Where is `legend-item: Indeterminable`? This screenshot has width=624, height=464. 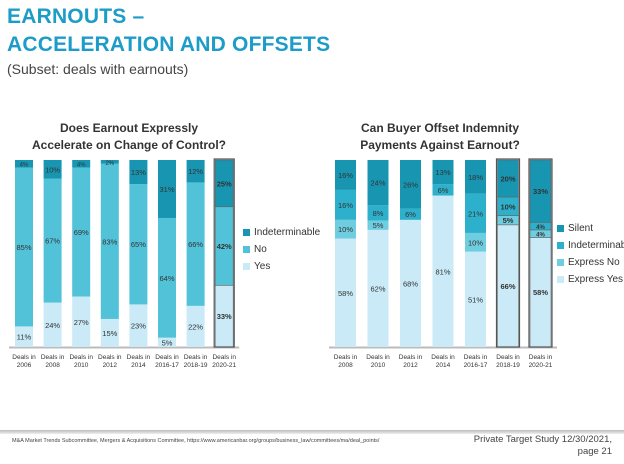 legend-item: Indeterminable is located at coordinates (590, 245).